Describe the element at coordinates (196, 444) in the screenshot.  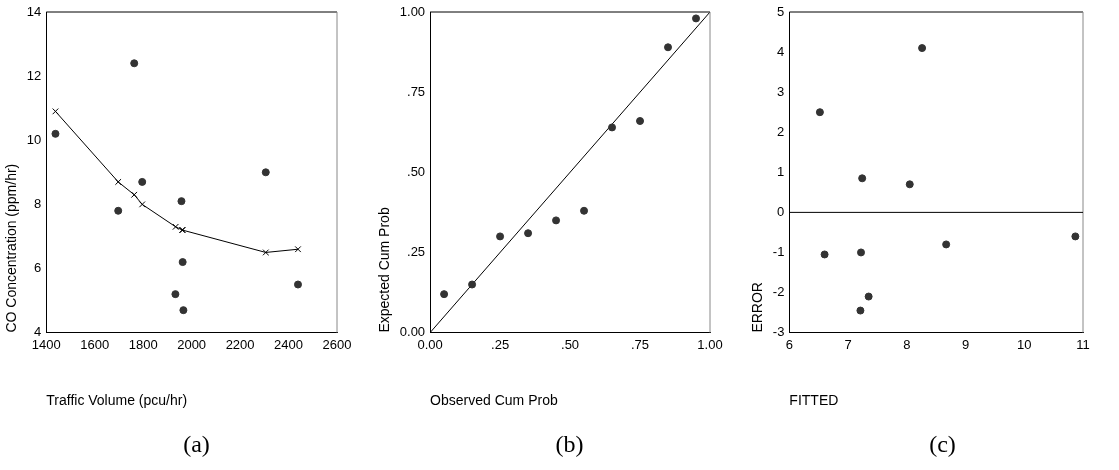
I see `text: (a)` at that location.